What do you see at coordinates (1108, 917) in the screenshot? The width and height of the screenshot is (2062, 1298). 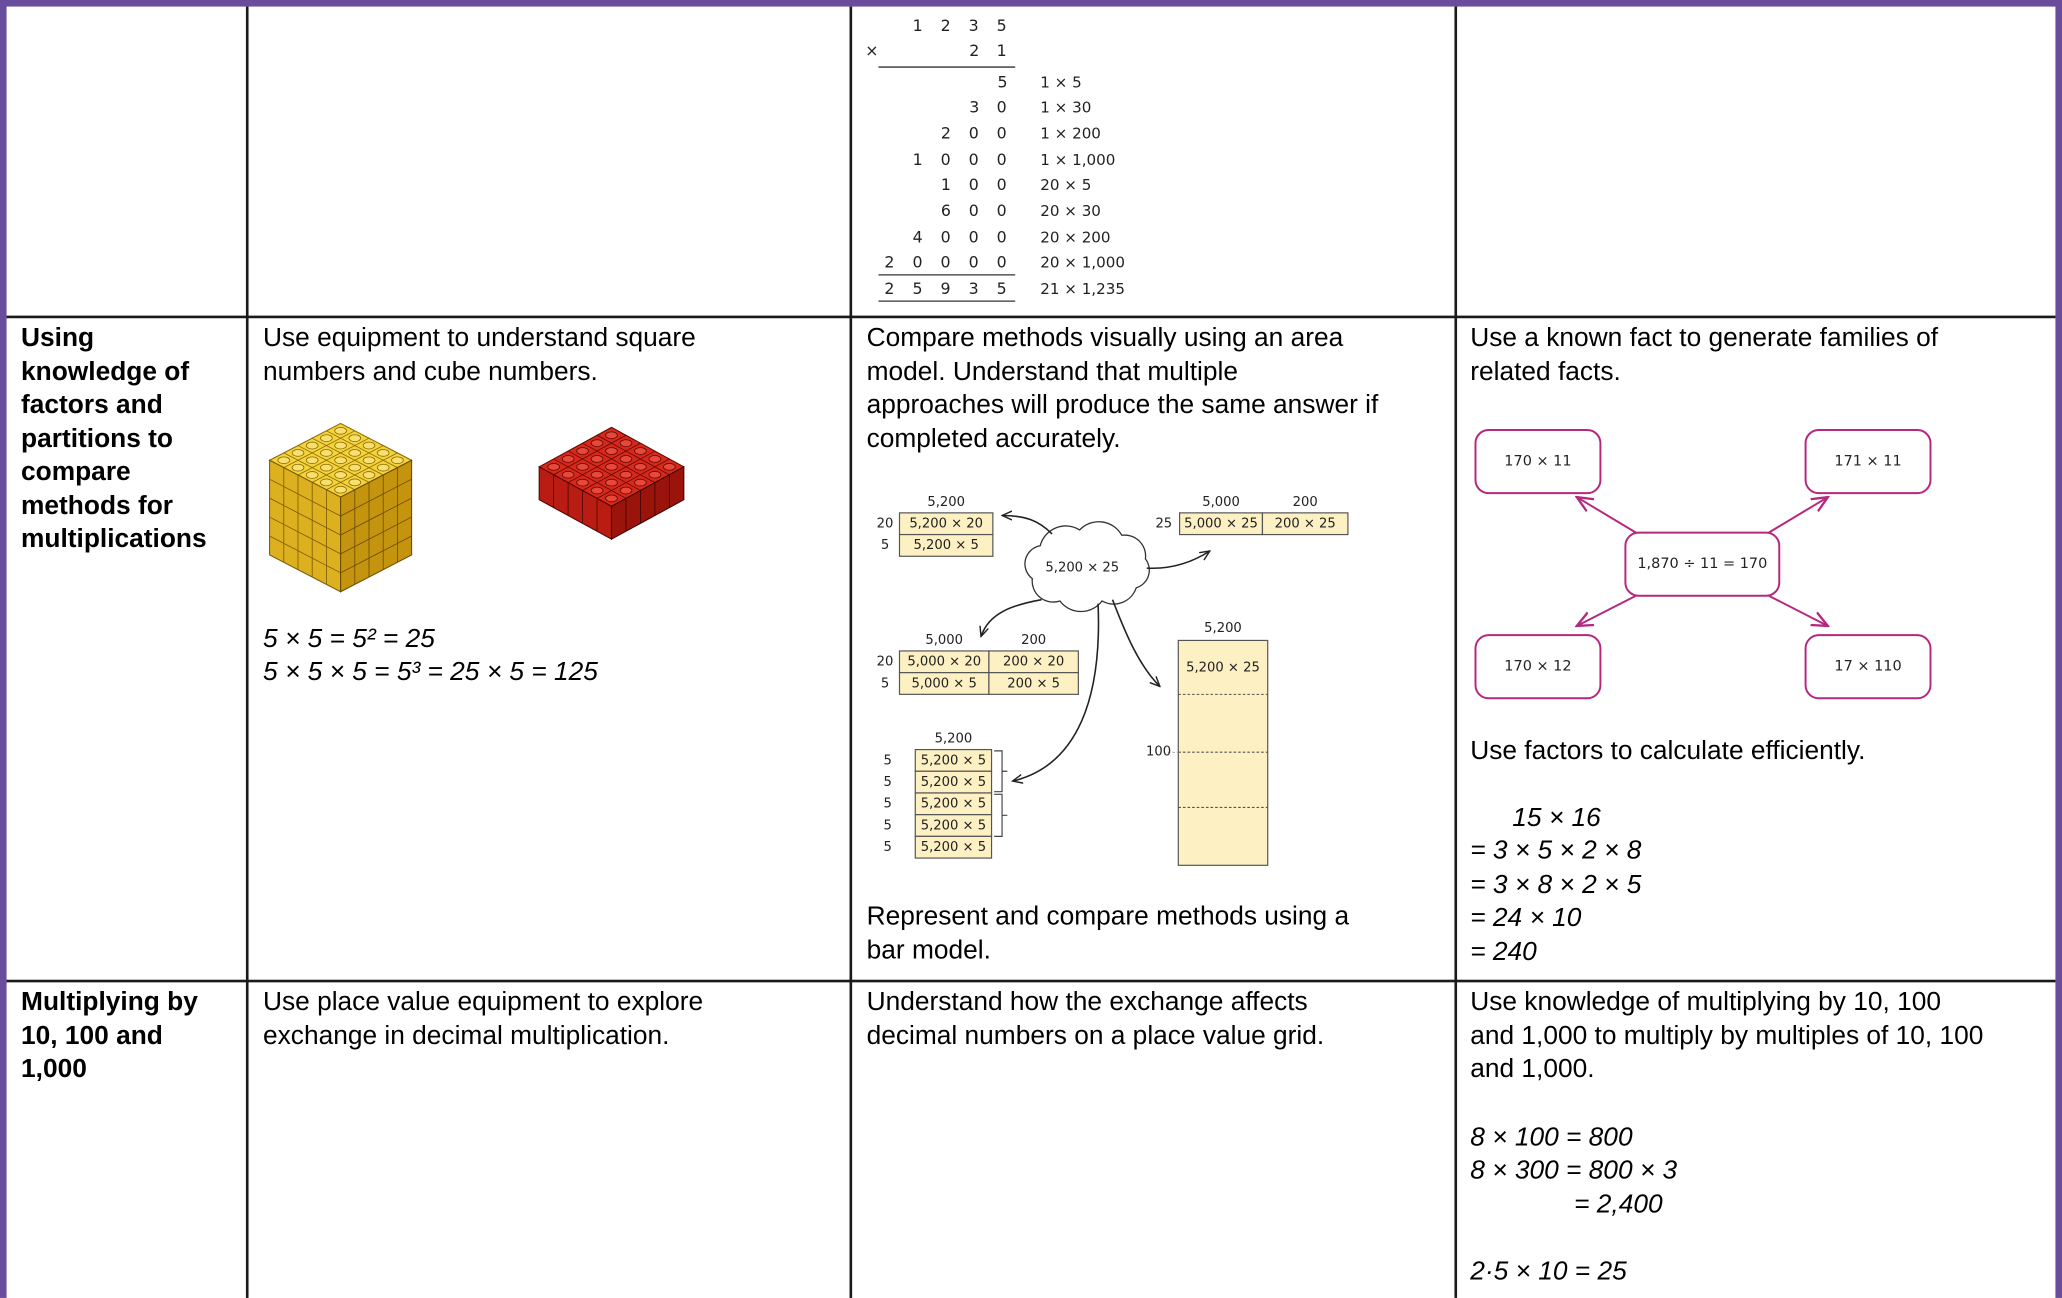 I see `text-line: Represent and compare methods using a` at bounding box center [1108, 917].